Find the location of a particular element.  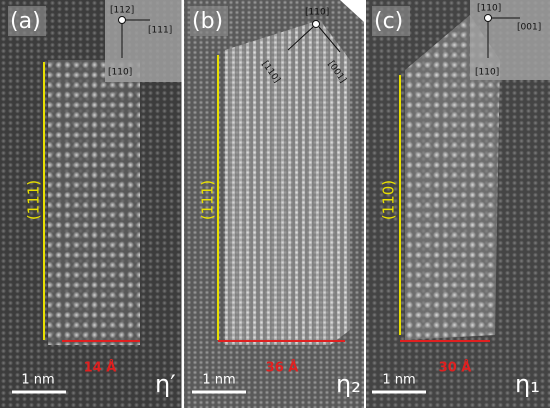

orientation-label: [112] is located at coordinates (122, 11).